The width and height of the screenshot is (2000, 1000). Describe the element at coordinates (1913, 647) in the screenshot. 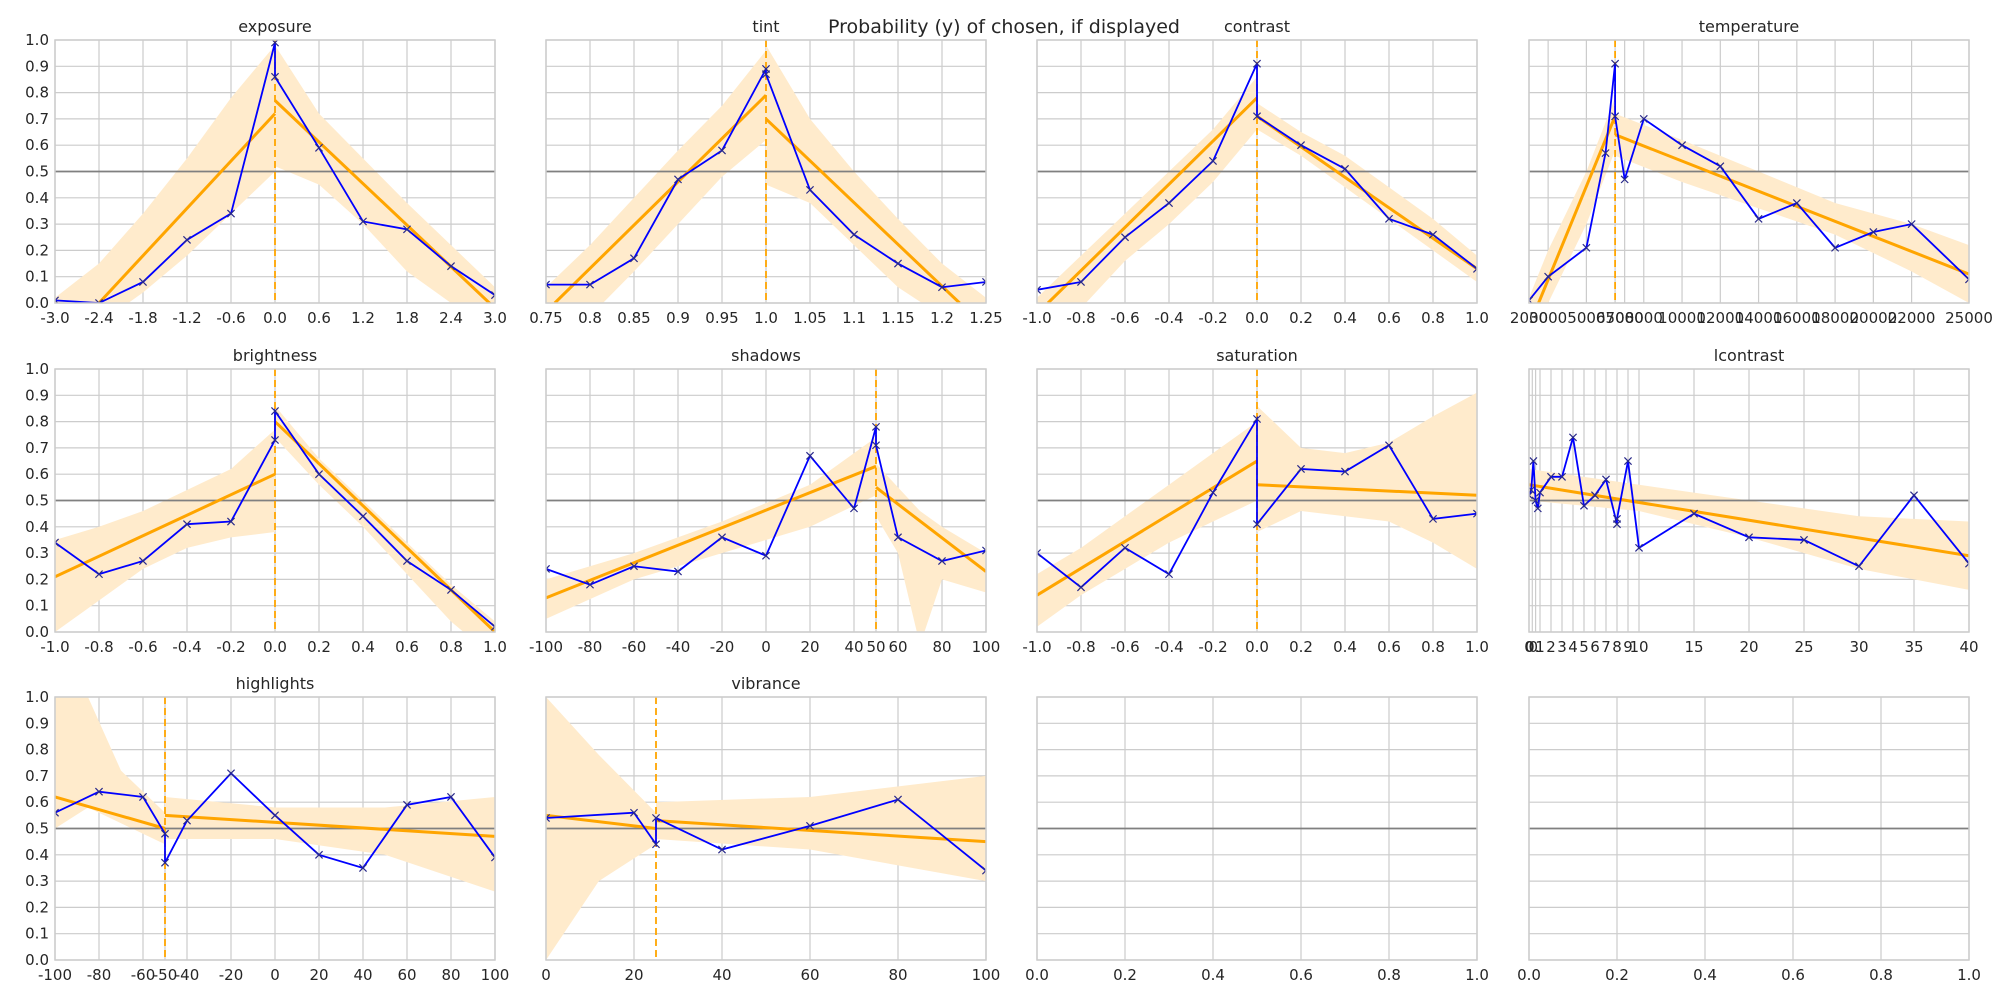

I see `x-tick-label: 35` at that location.